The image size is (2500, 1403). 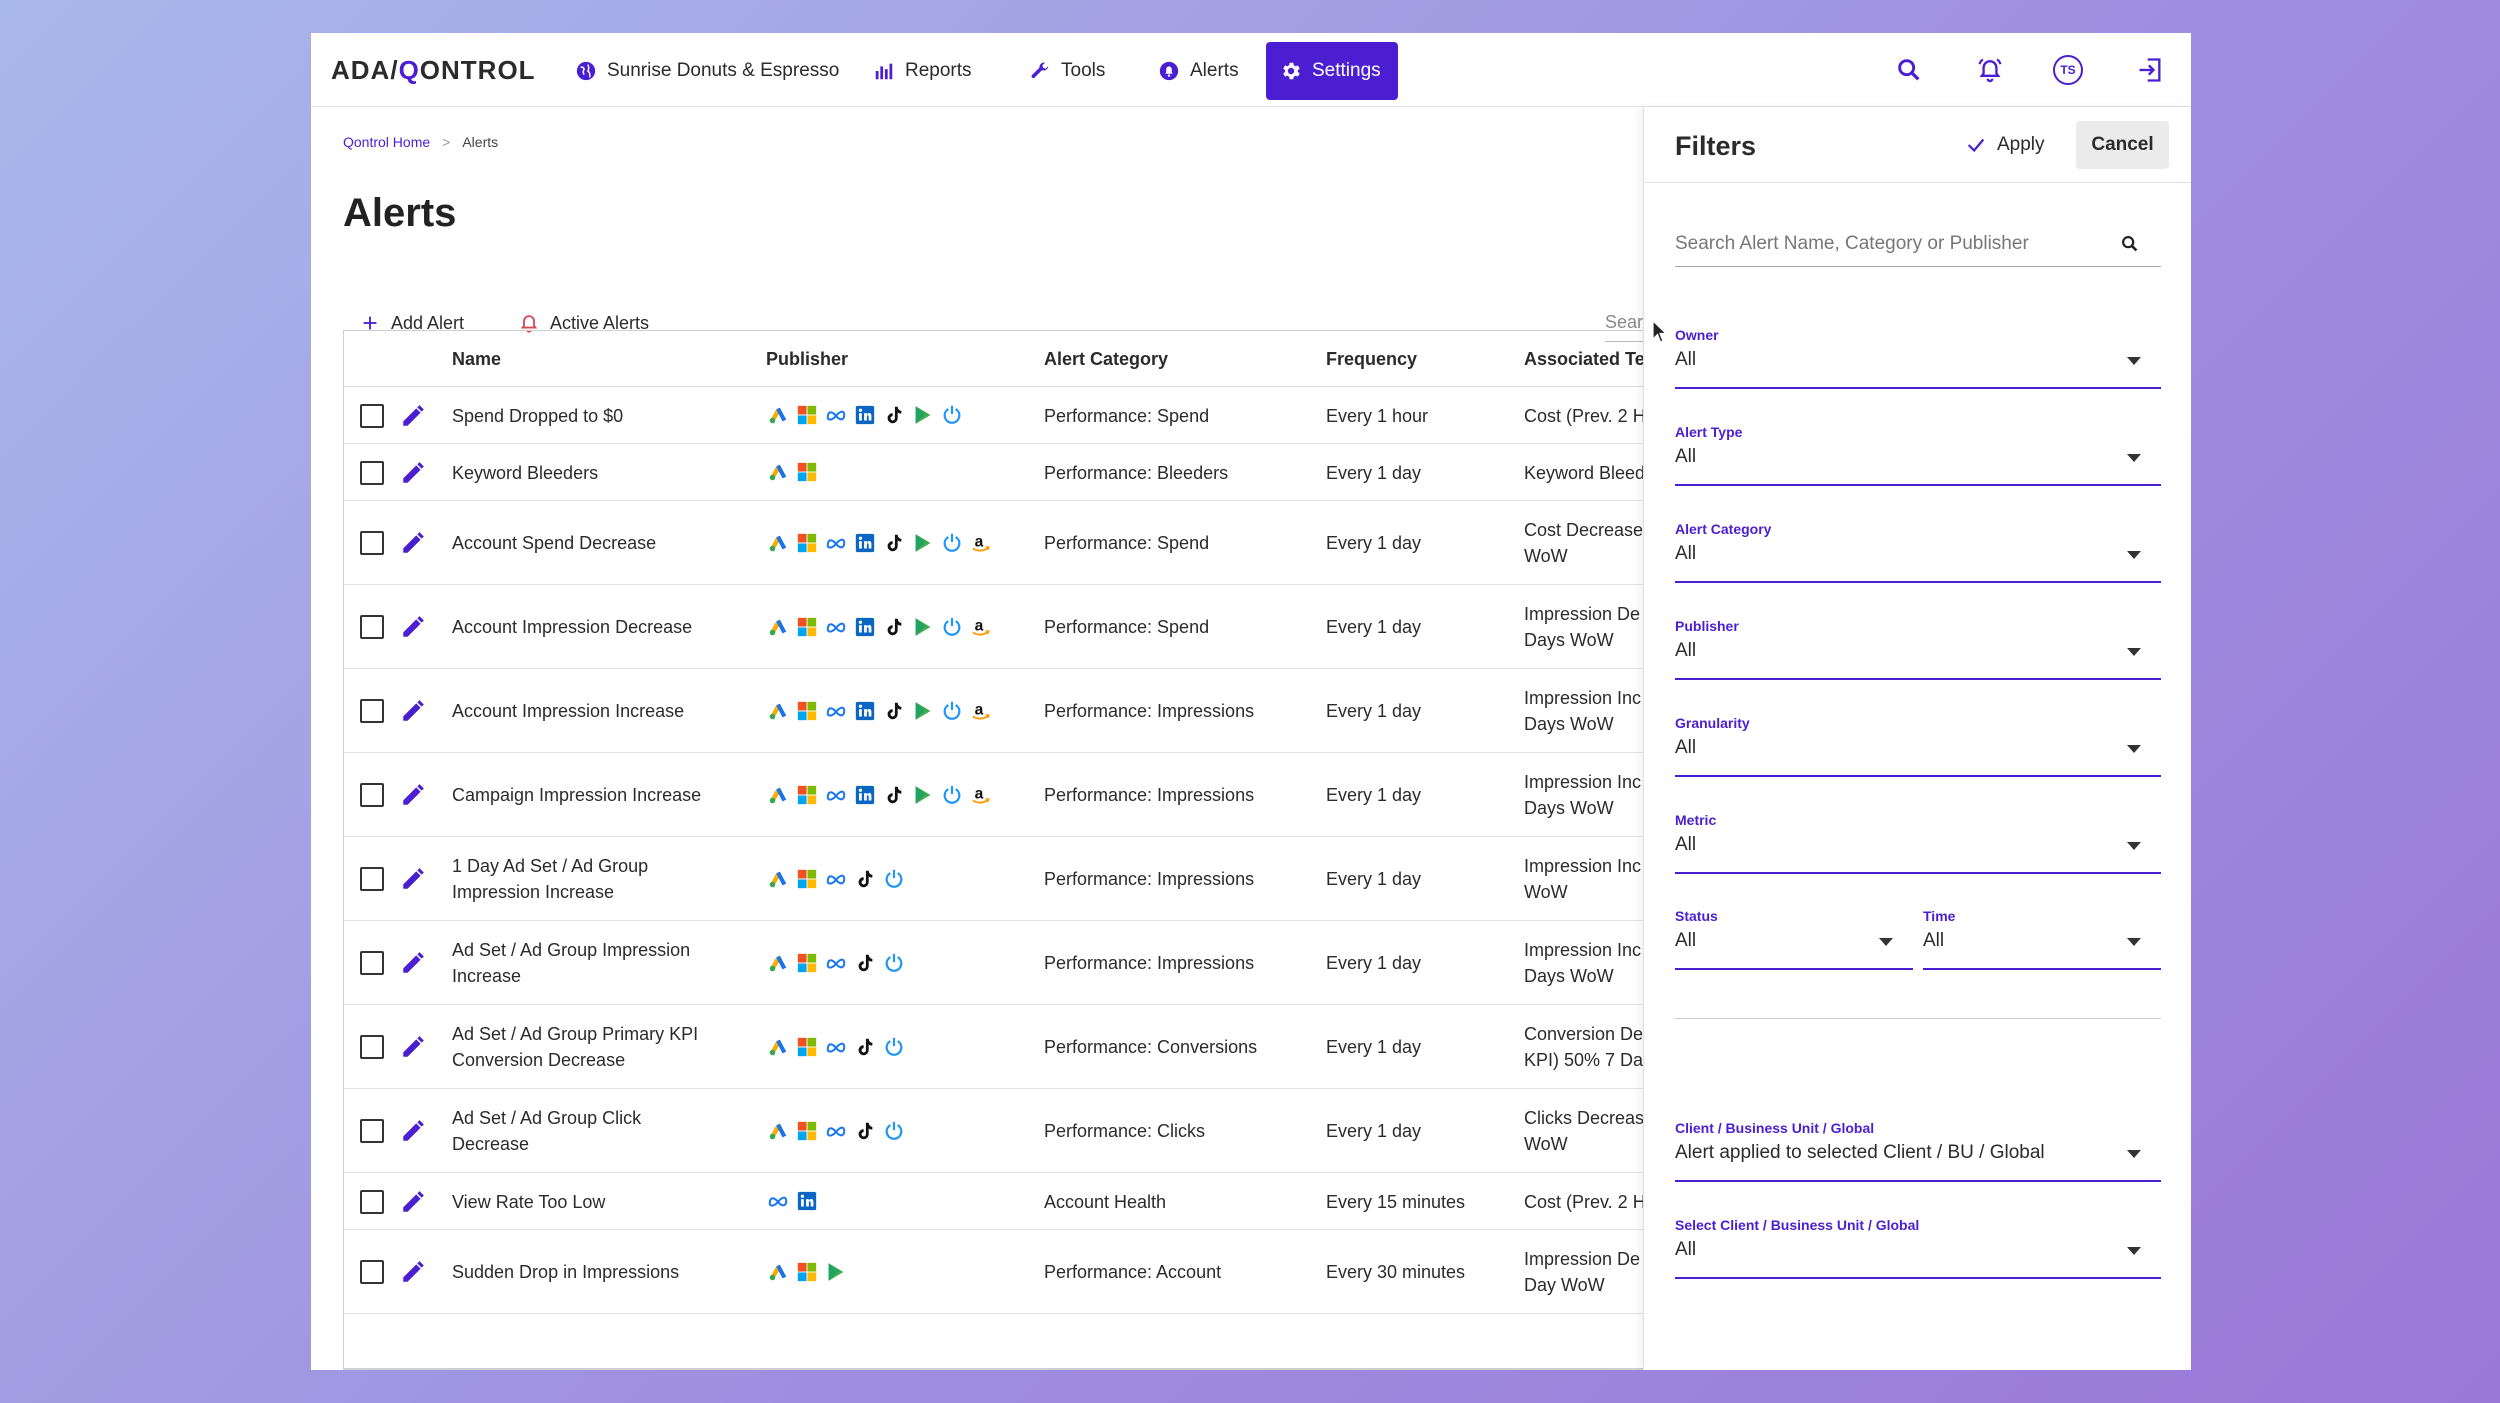 What do you see at coordinates (1990, 70) in the screenshot?
I see `notifications-button` at bounding box center [1990, 70].